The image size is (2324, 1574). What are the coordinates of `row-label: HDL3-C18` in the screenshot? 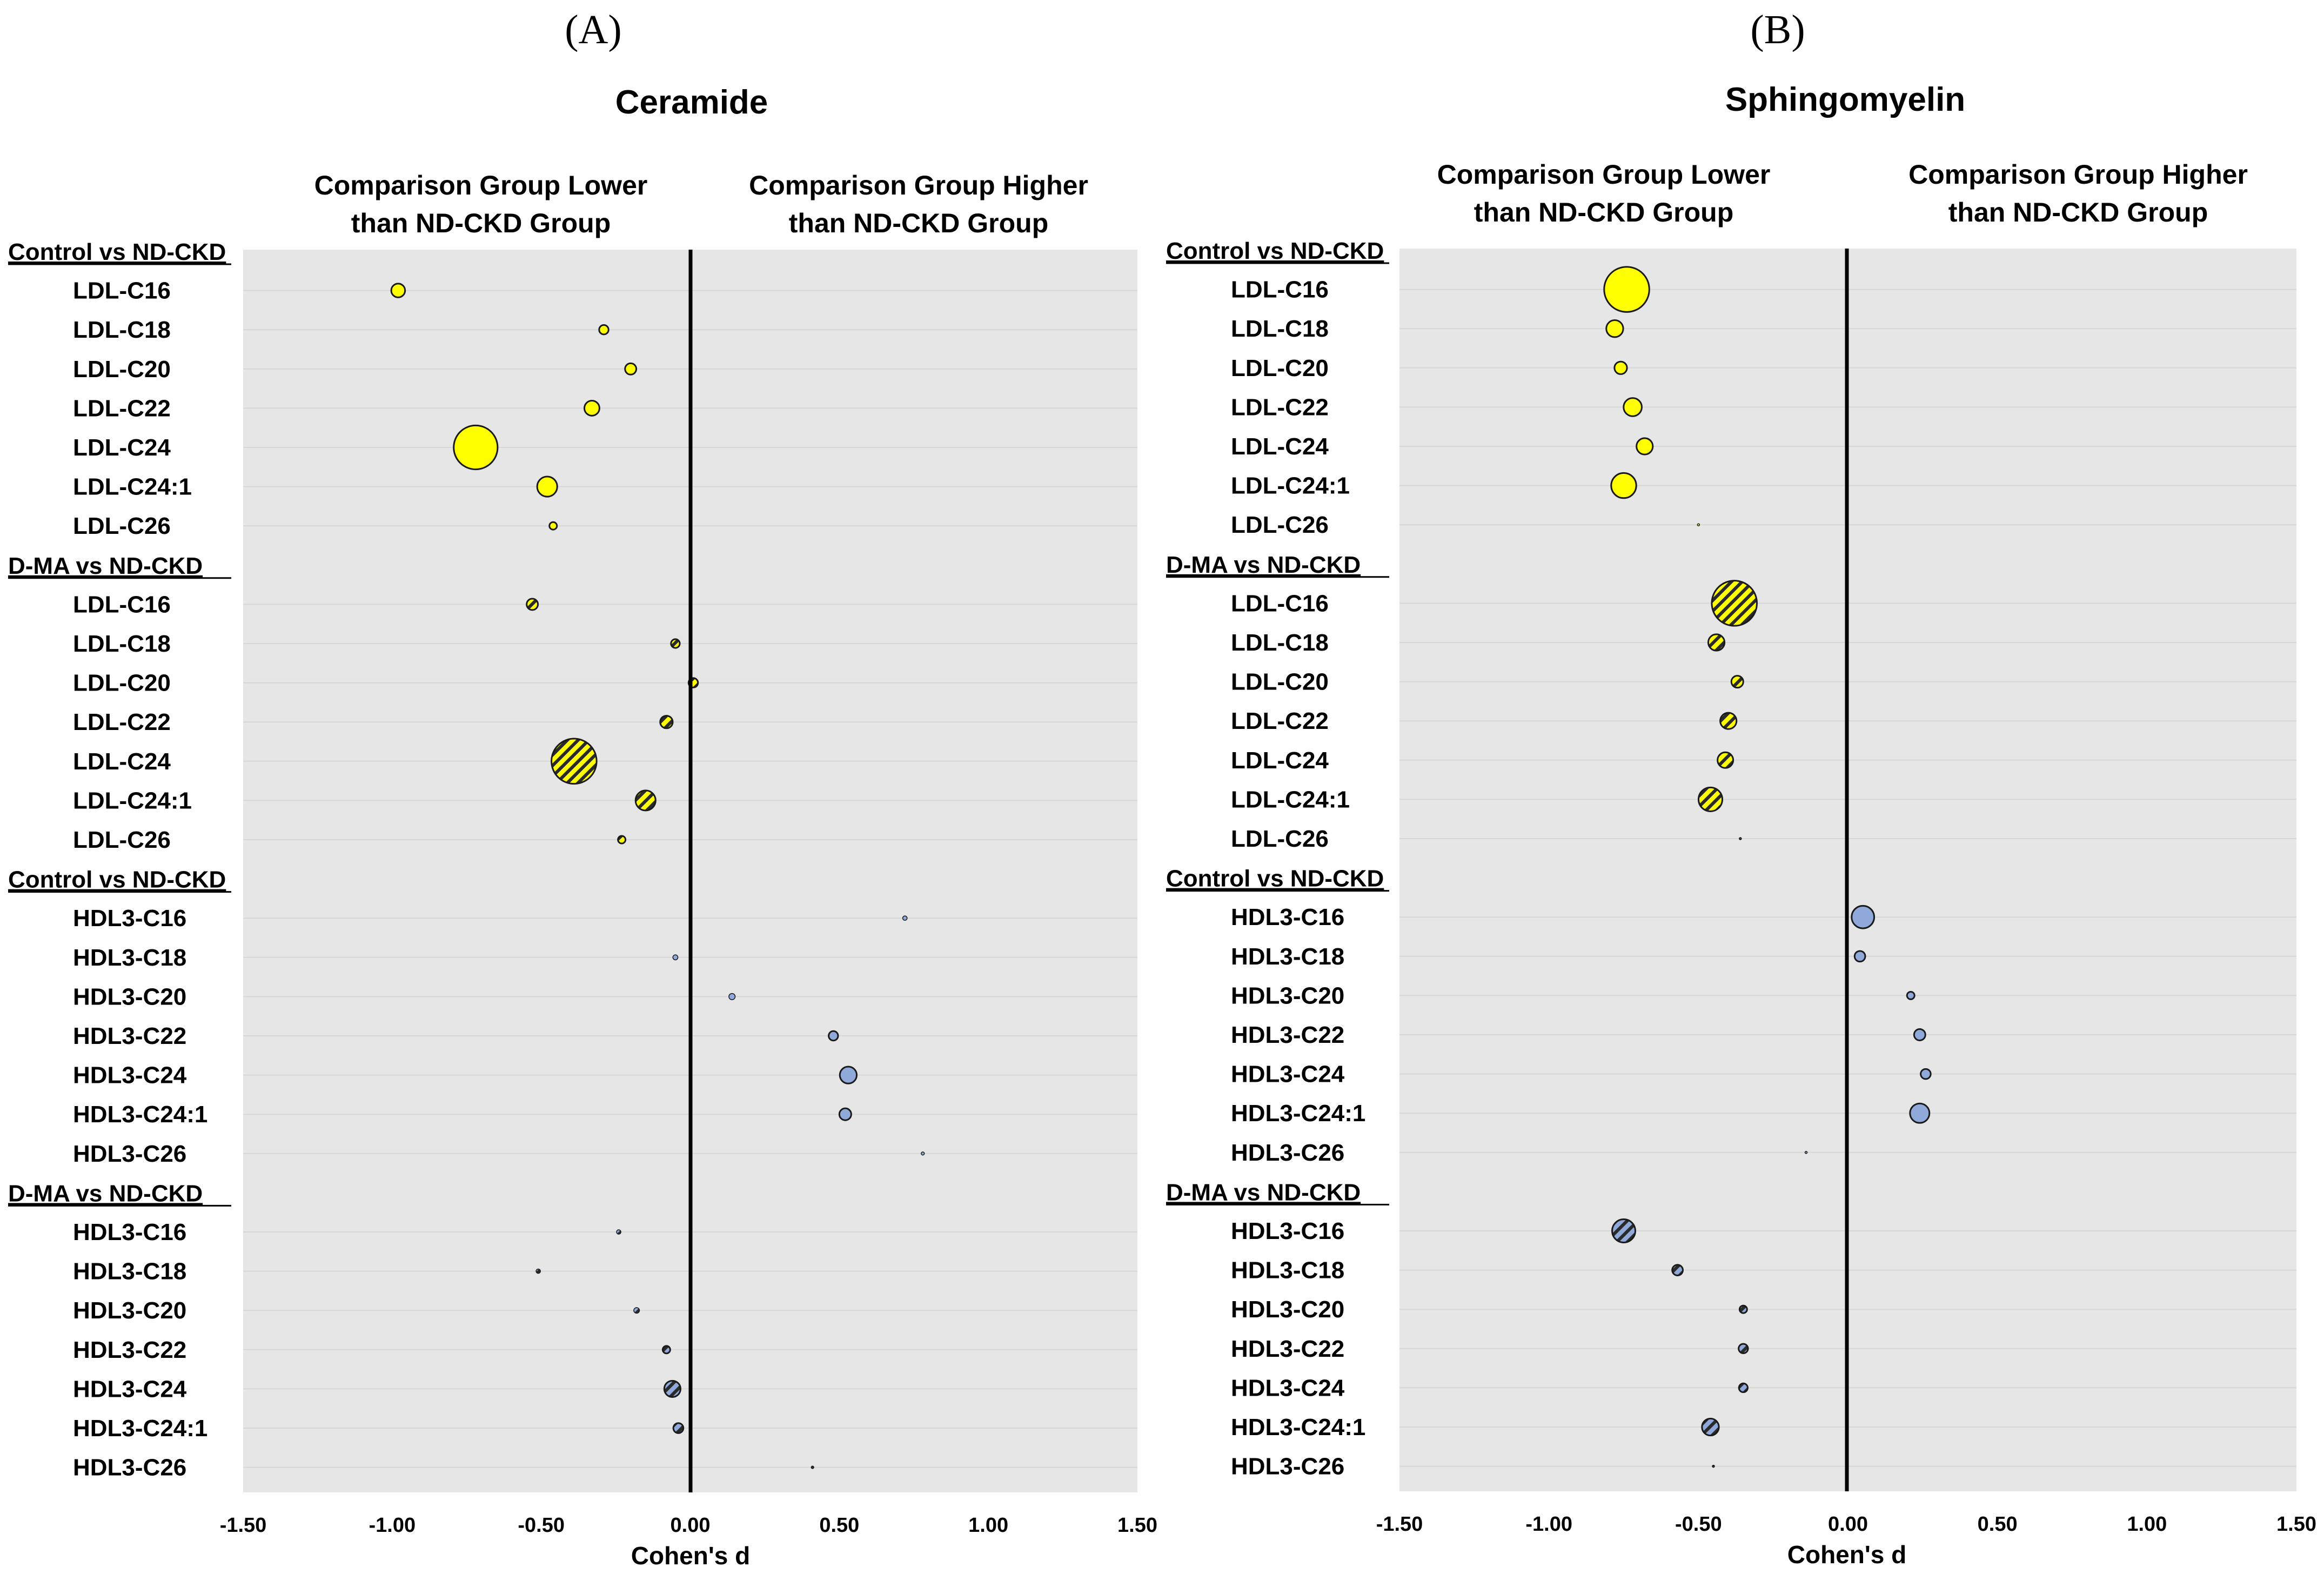 It's located at (129, 958).